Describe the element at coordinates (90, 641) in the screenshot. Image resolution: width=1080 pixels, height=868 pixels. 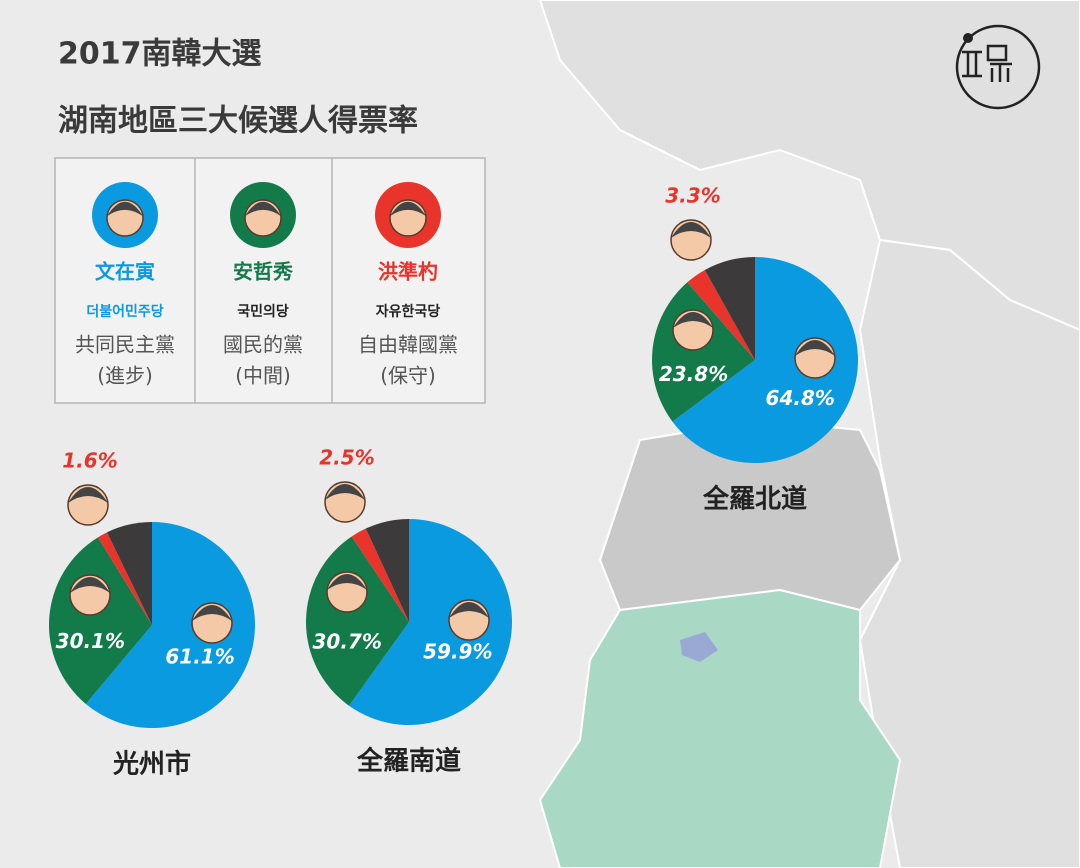
I see `value-label: 30.1%` at that location.